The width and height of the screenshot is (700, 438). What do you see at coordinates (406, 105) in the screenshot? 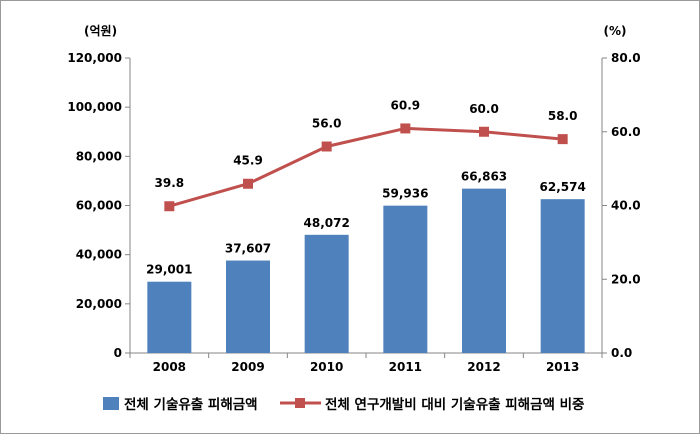
I see `line-data-label: 60.9` at bounding box center [406, 105].